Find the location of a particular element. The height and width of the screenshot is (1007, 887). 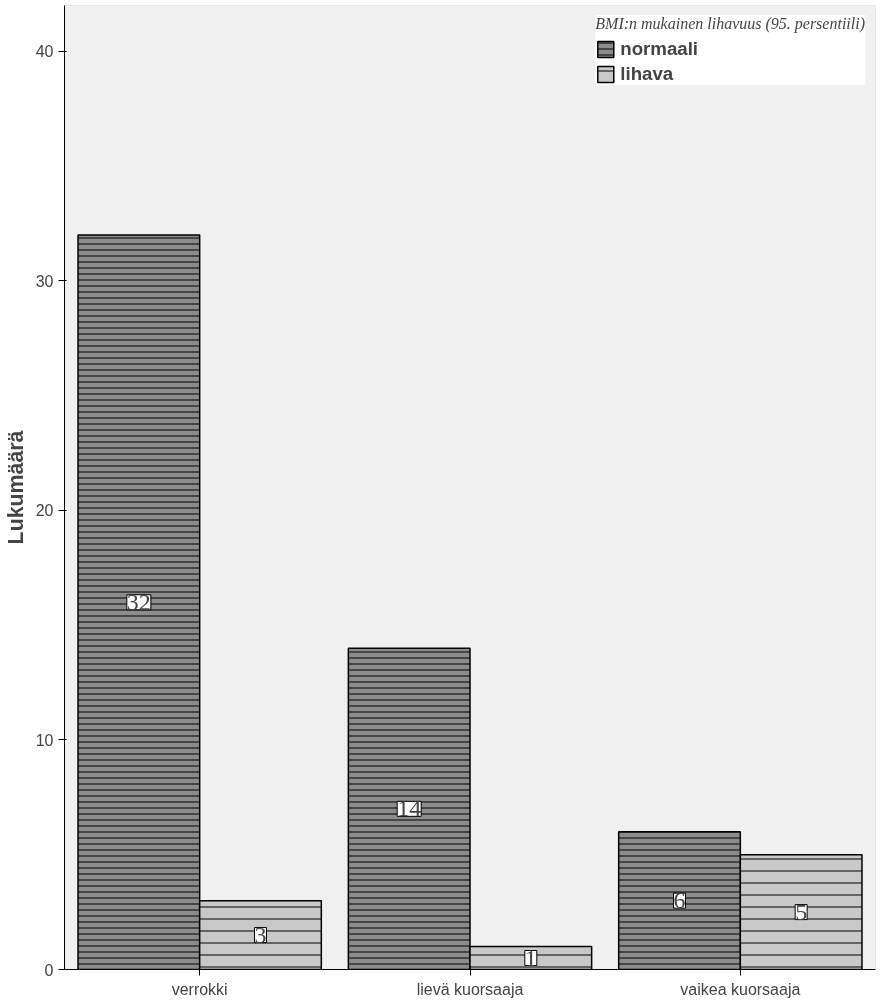

y-tick-label: 40 is located at coordinates (44, 52).